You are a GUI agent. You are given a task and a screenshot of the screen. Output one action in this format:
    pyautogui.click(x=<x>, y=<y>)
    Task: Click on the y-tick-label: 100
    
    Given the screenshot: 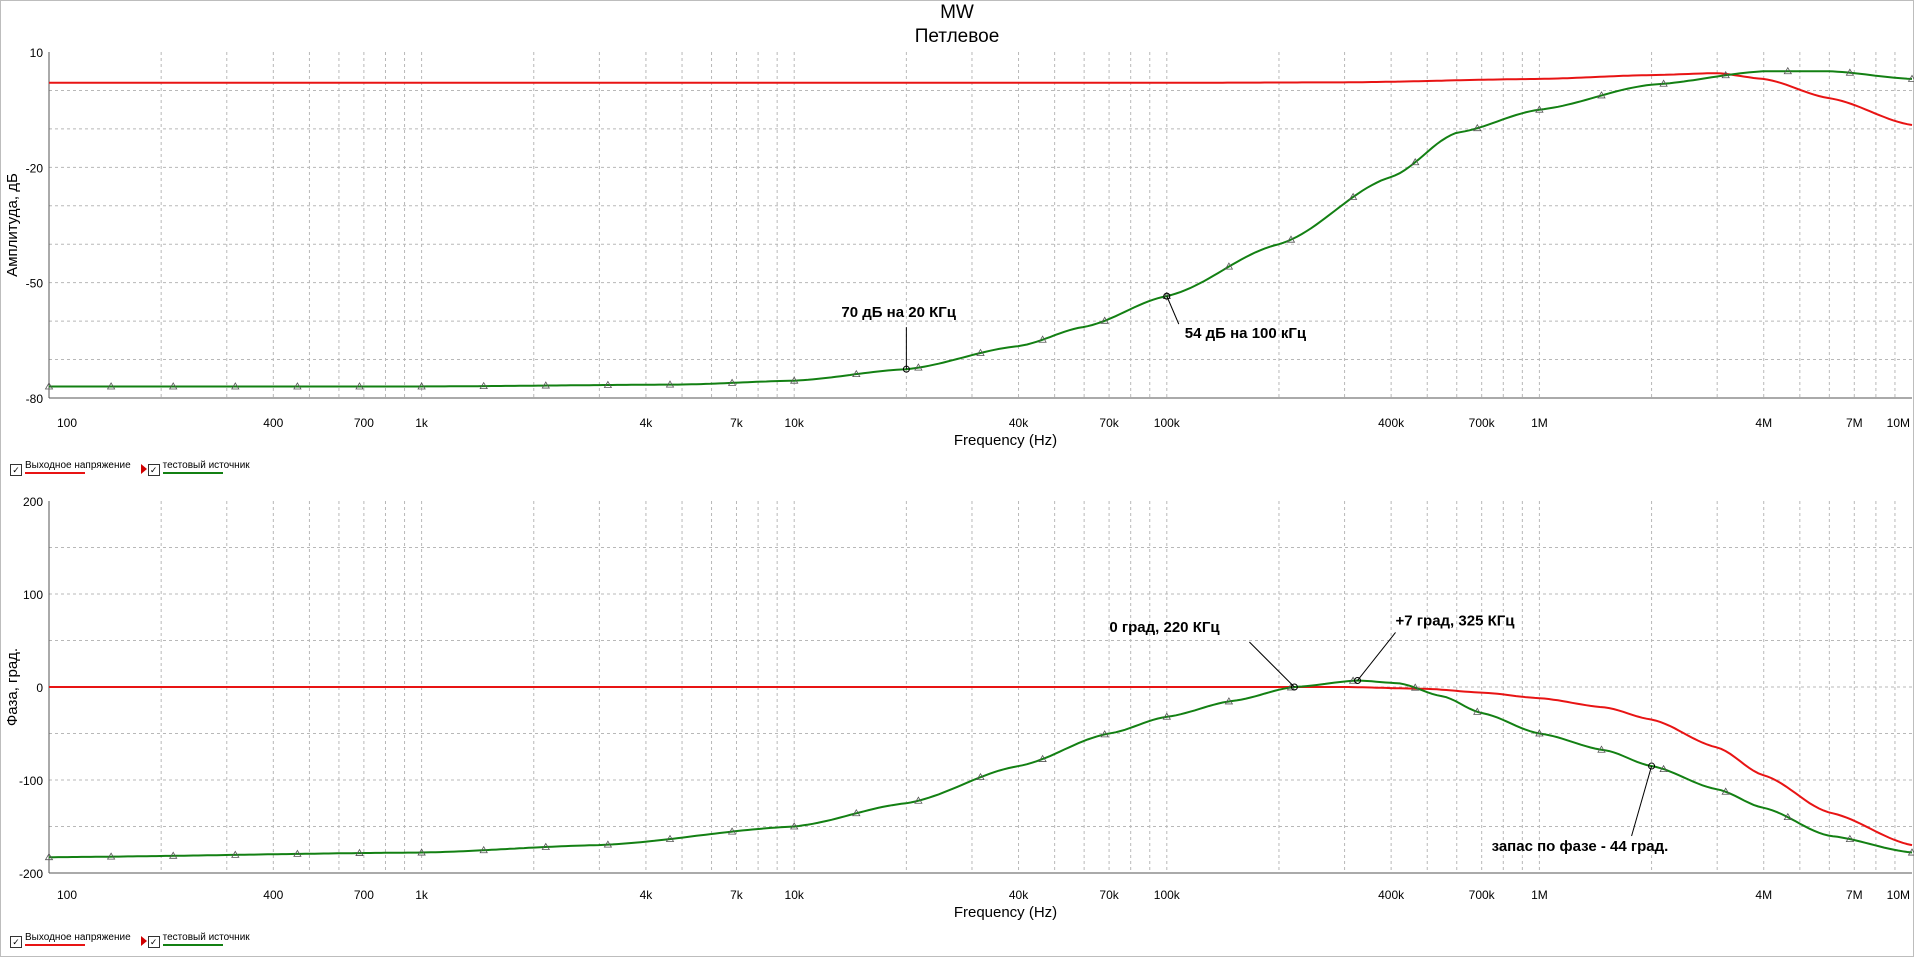 What is the action you would take?
    pyautogui.click(x=33, y=595)
    